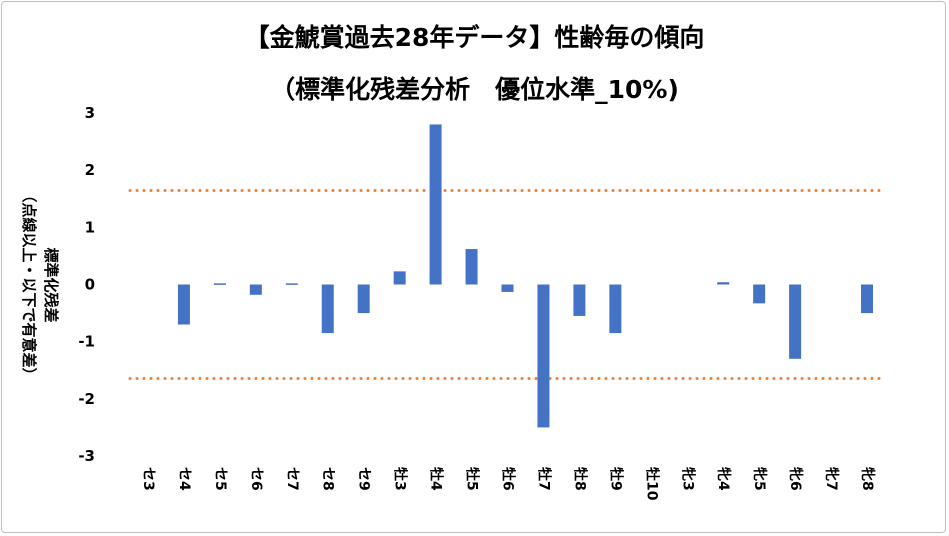 This screenshot has height=536, width=949. Describe the element at coordinates (474, 37) in the screenshot. I see `chart-title: 【金鯱賞過去28年データ】性齢毎の傾向` at that location.